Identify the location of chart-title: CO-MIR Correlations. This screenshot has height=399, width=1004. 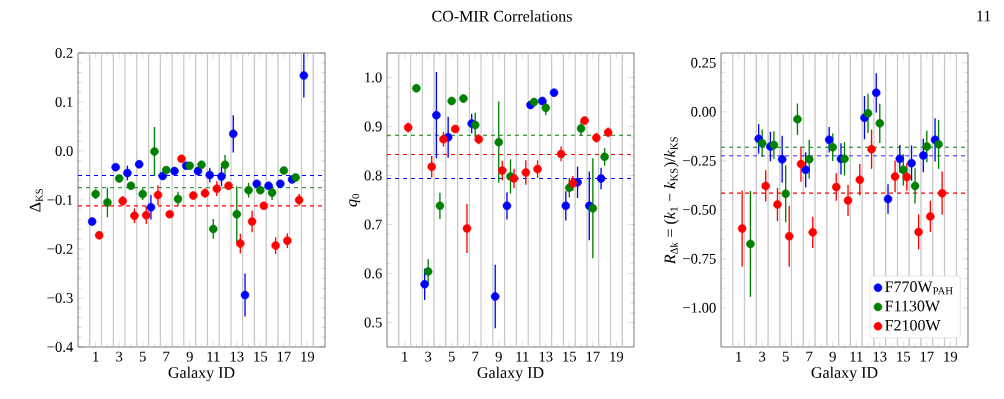
(502, 16).